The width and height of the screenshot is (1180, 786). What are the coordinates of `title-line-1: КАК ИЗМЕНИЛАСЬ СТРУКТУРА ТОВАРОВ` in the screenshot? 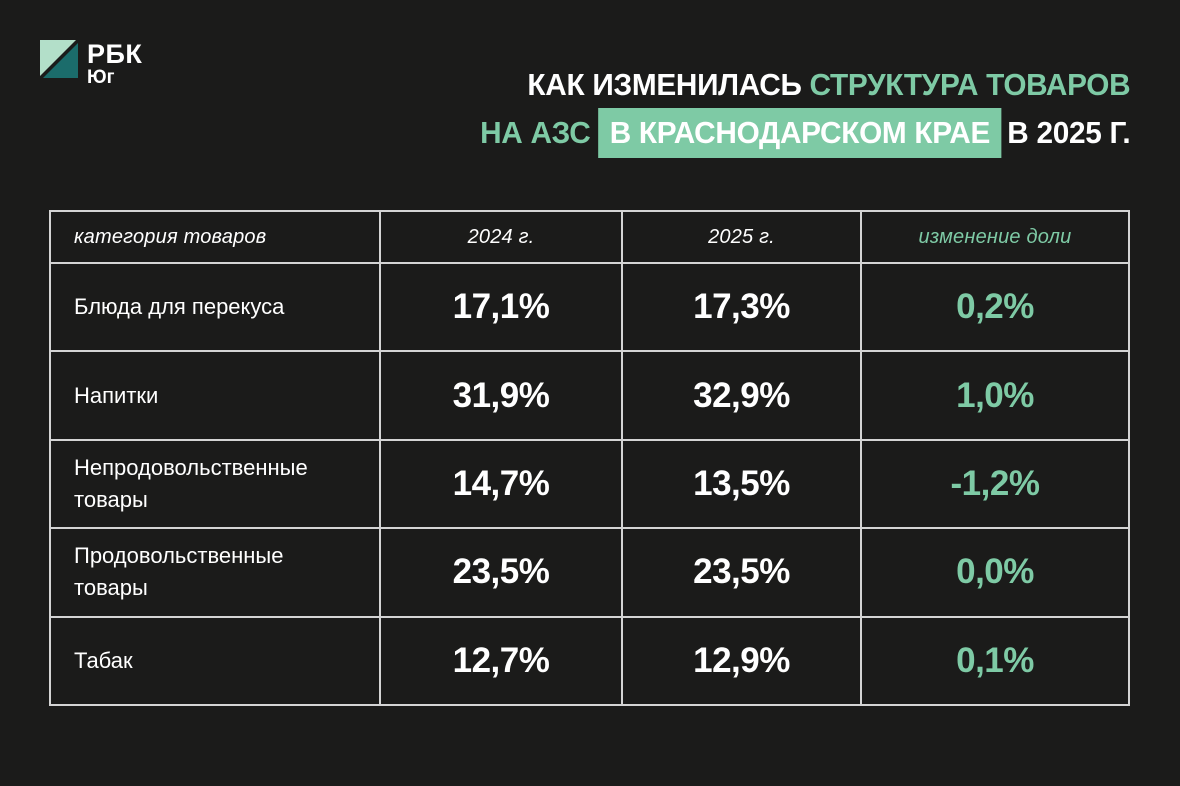 It's located at (805, 84).